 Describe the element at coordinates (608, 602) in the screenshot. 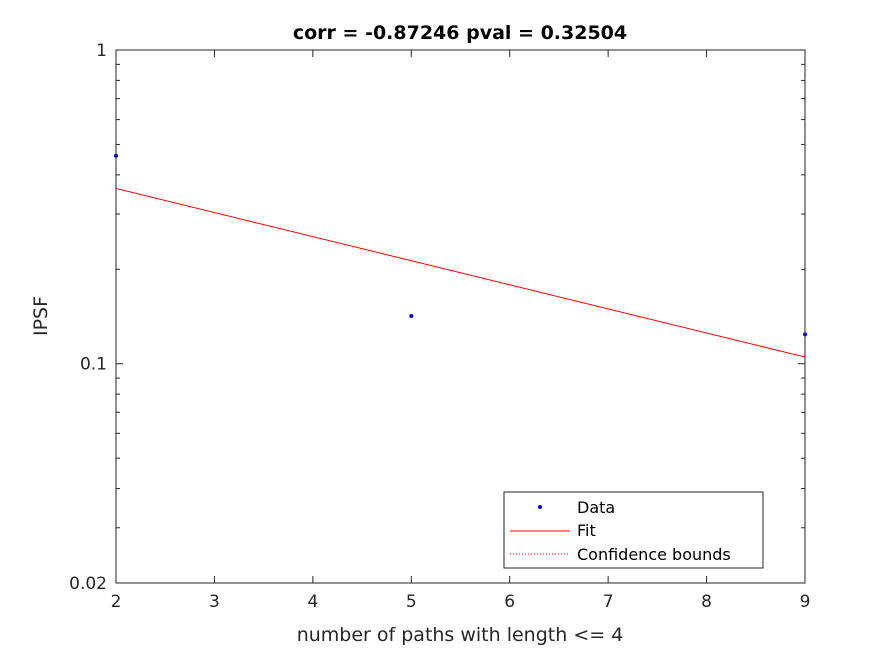

I see `x-tick-label: 7` at that location.